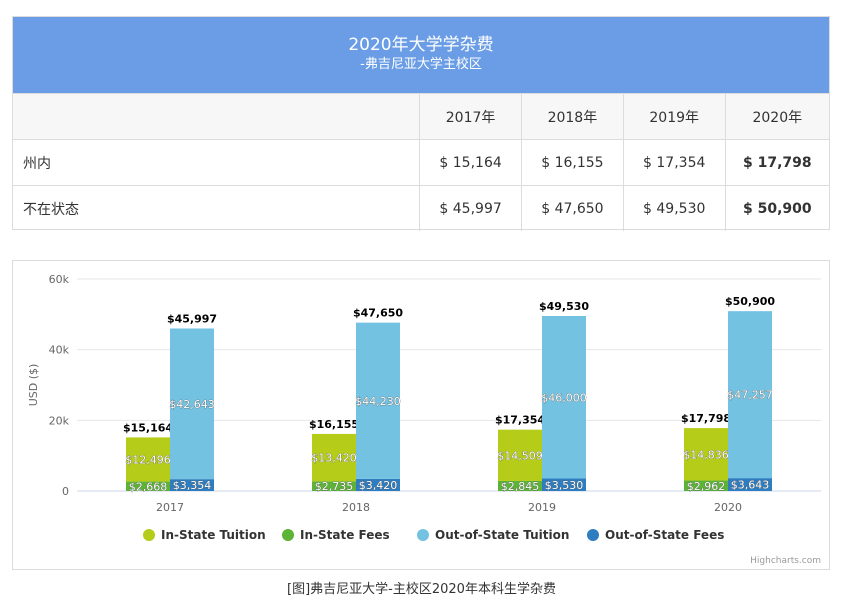  I want to click on y-tick-label: 0, so click(65, 491).